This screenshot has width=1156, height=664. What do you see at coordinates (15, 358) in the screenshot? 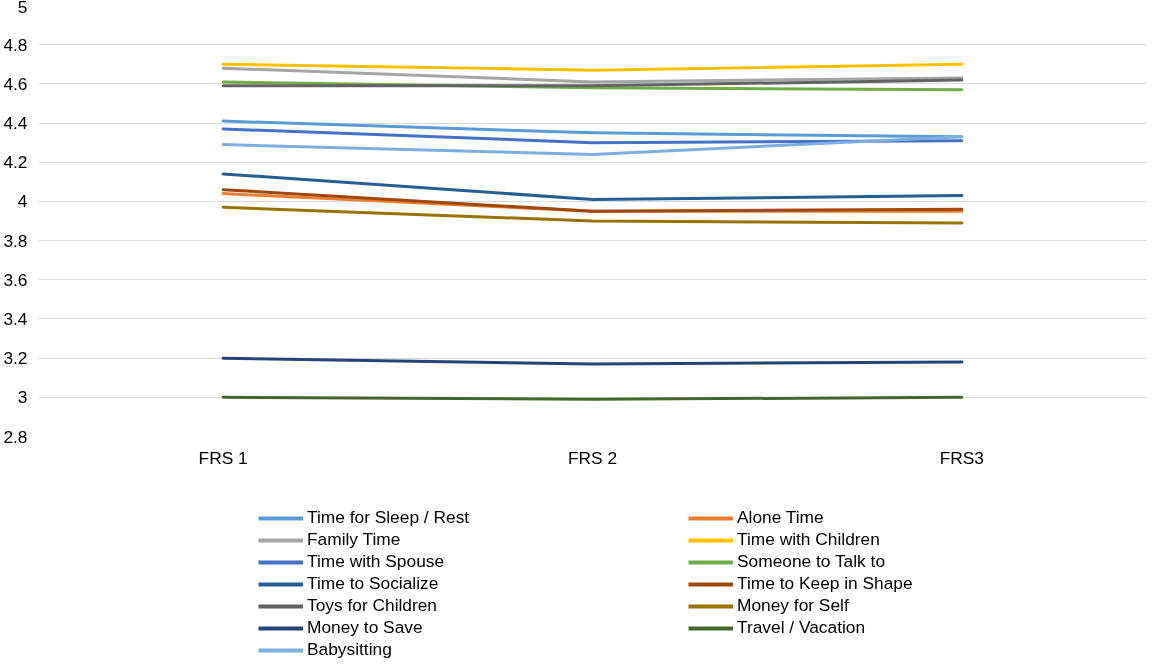
I see `y-tick-label: 3.2` at bounding box center [15, 358].